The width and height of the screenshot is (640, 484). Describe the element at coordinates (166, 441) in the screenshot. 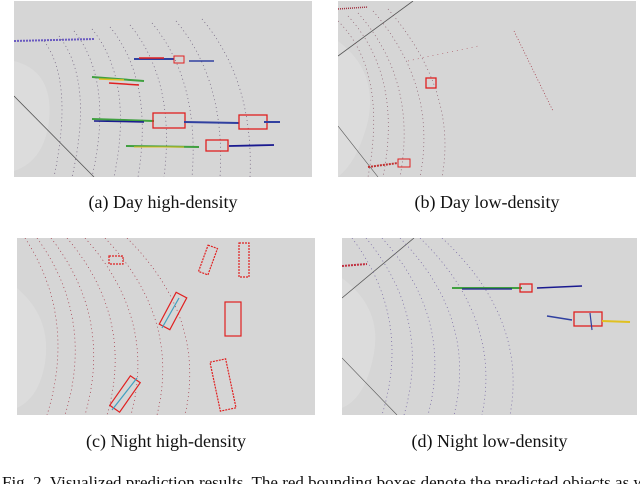

I see `caption-c: (c) Night high-density` at that location.